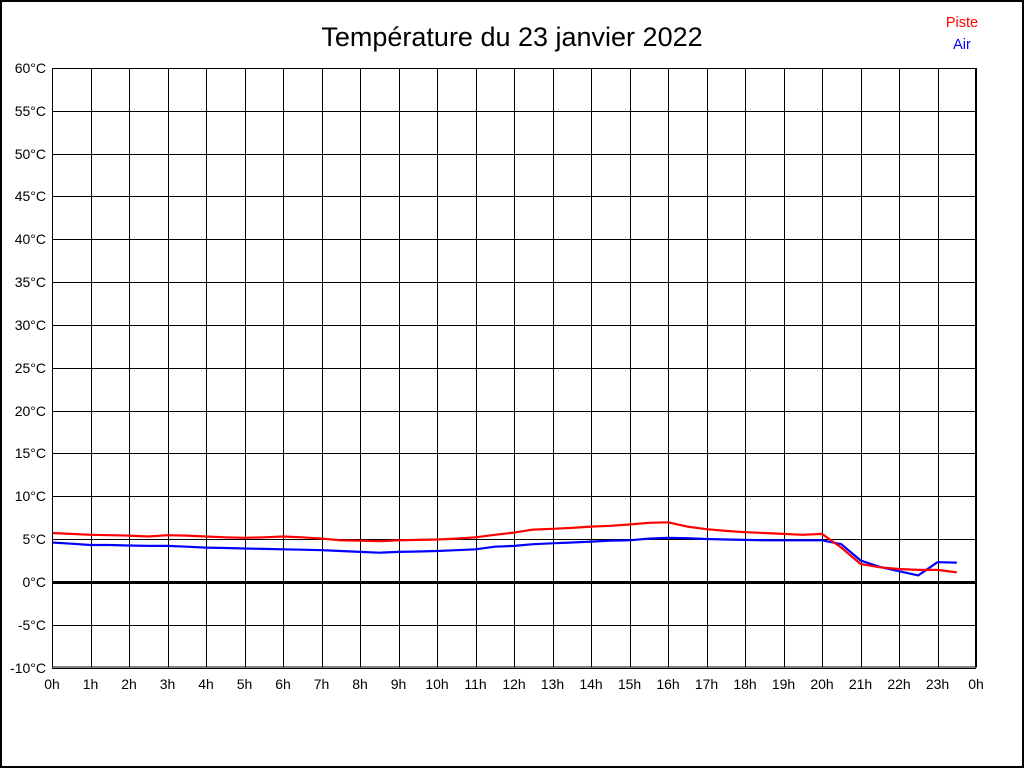 This screenshot has height=770, width=1024. What do you see at coordinates (30, 411) in the screenshot?
I see `y-tick-label: 20°C` at bounding box center [30, 411].